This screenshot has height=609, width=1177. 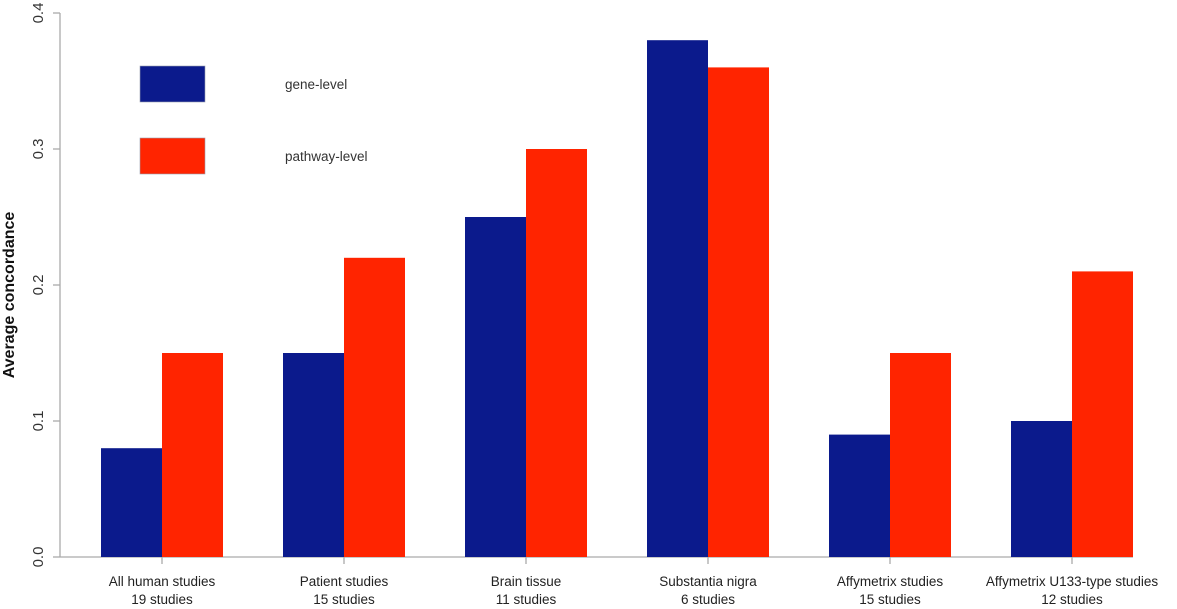 I want to click on y-tick-label: 0.1, so click(x=38, y=421).